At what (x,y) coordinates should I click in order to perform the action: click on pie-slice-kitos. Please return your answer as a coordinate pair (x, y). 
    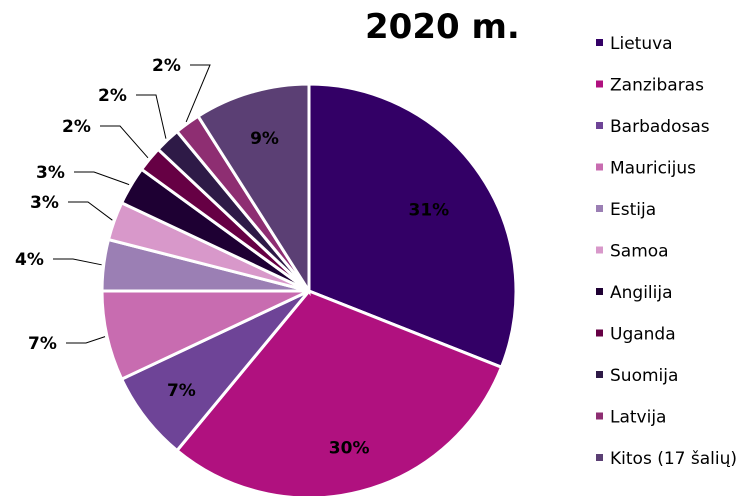
    Looking at the image, I should click on (253, 189).